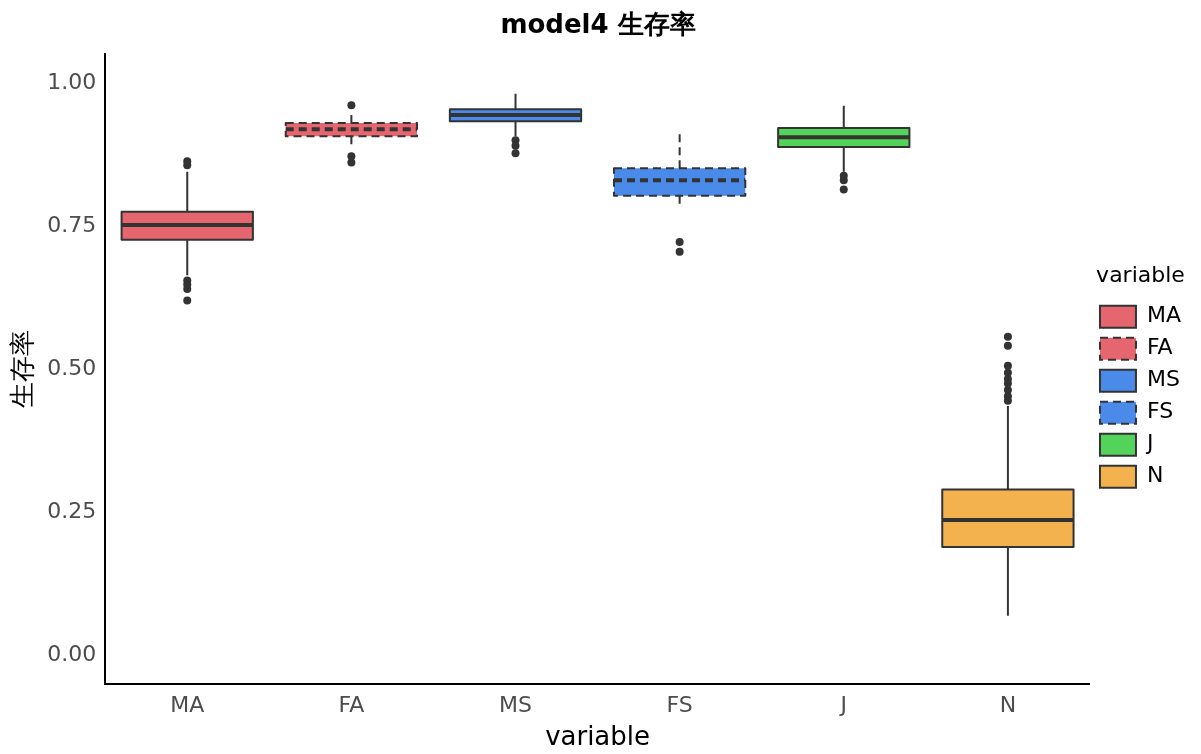  What do you see at coordinates (679, 705) in the screenshot?
I see `x-tick-label: FS` at bounding box center [679, 705].